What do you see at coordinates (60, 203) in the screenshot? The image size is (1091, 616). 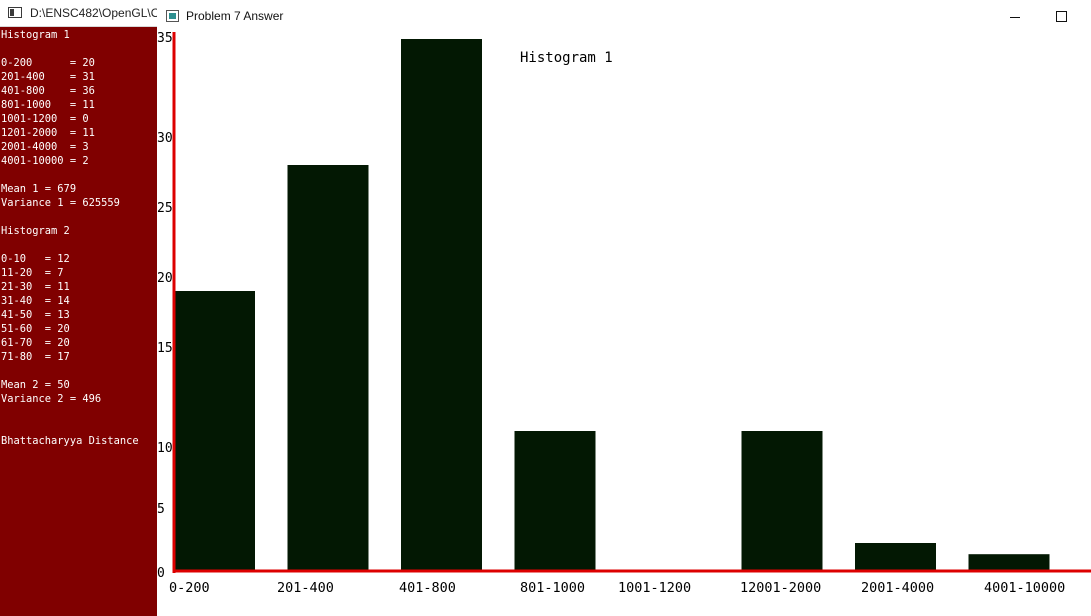 I see `console-line: Variance 1 = 625559` at bounding box center [60, 203].